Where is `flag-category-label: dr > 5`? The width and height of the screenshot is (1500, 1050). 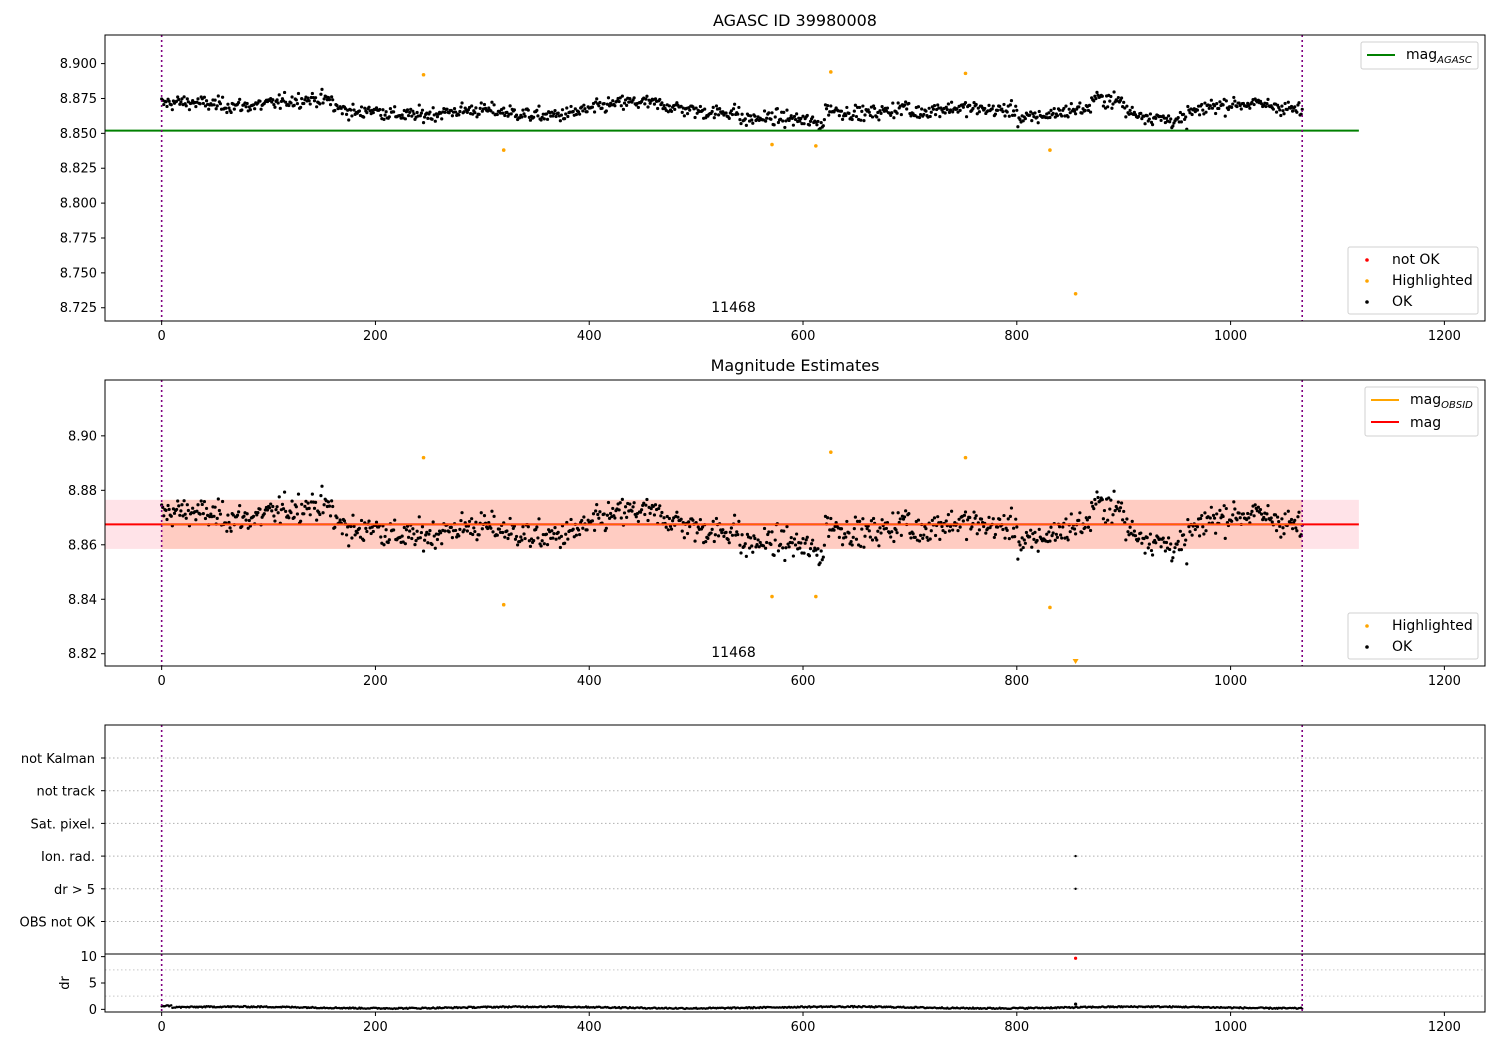 flag-category-label: dr > 5 is located at coordinates (74, 890).